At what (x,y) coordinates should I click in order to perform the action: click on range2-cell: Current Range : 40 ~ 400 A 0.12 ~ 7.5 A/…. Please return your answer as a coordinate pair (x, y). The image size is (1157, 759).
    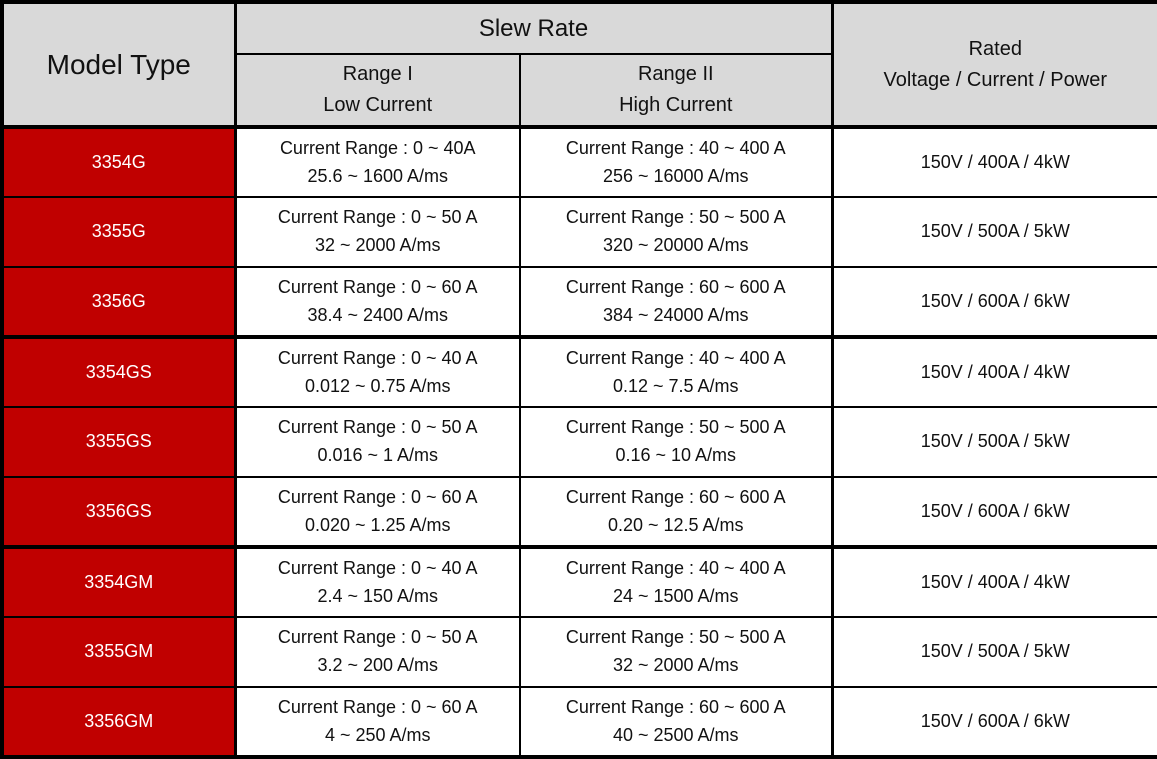
    Looking at the image, I should click on (676, 371).